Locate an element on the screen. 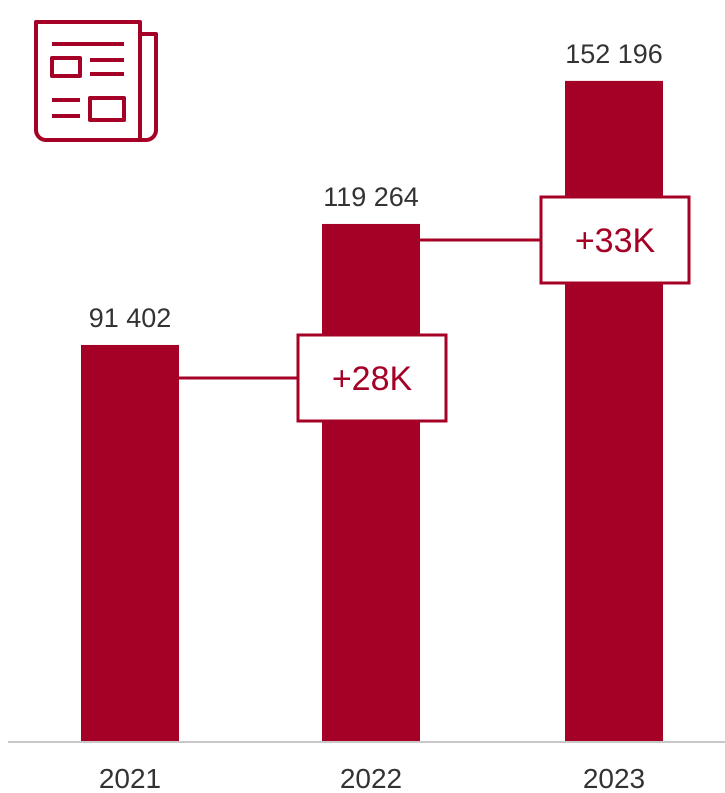 The width and height of the screenshot is (725, 793). value-label-2022: 119 264 is located at coordinates (371, 197).